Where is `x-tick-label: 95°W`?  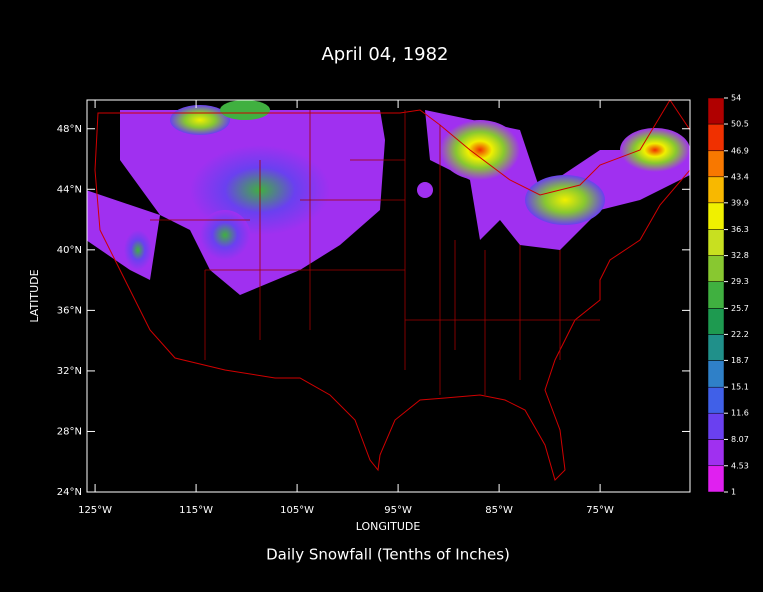 x-tick-label: 95°W is located at coordinates (398, 510).